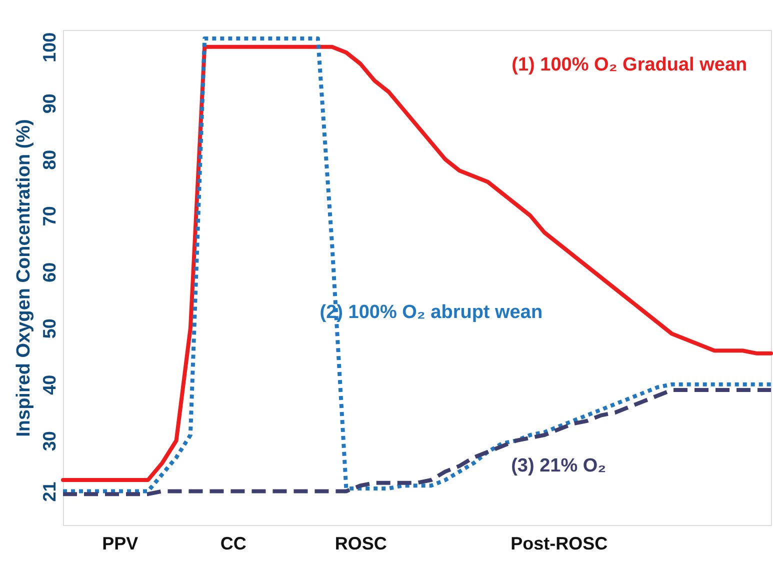 The image size is (773, 561). Describe the element at coordinates (630, 65) in the screenshot. I see `text: (1) 100% O₂ Gradual wean` at that location.